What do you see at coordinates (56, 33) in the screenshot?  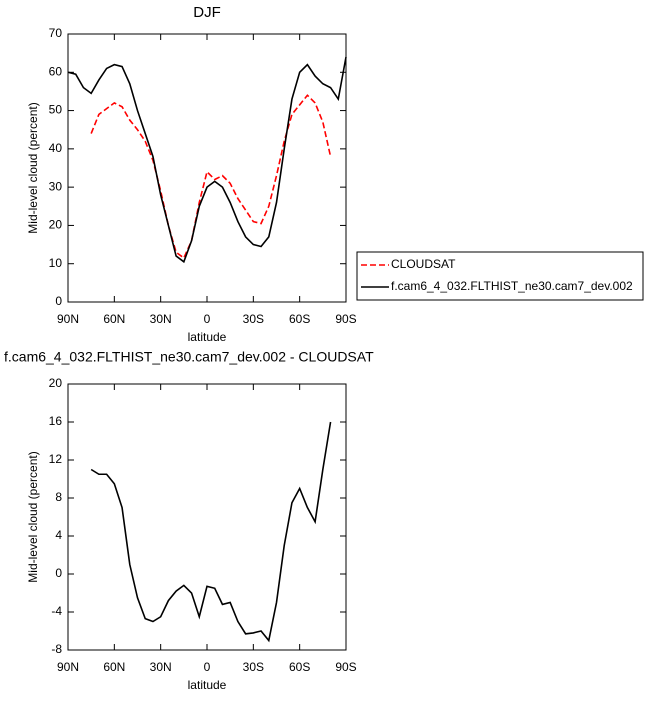 I see `y-tick-label: 70` at bounding box center [56, 33].